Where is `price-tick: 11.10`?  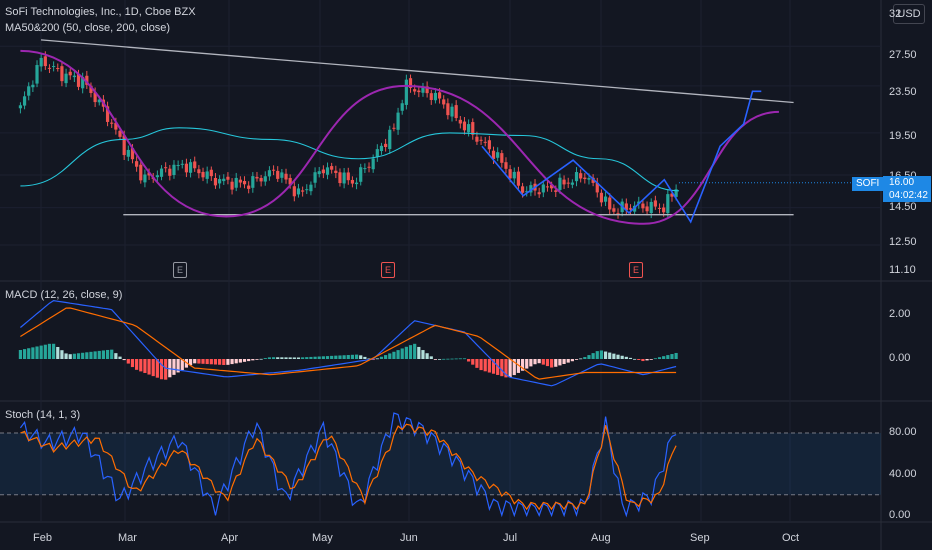
price-tick: 11.10 is located at coordinates (902, 270).